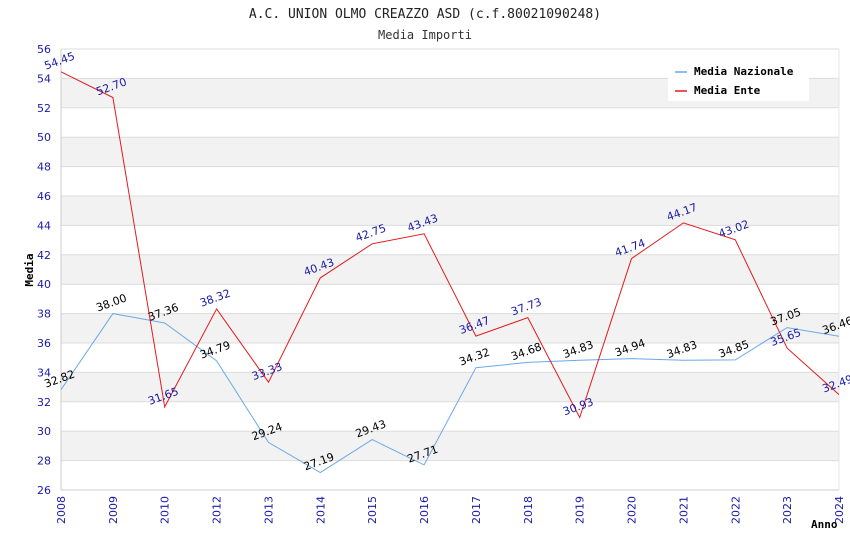  What do you see at coordinates (44, 167) in the screenshot?
I see `y-tick-label: 48` at bounding box center [44, 167].